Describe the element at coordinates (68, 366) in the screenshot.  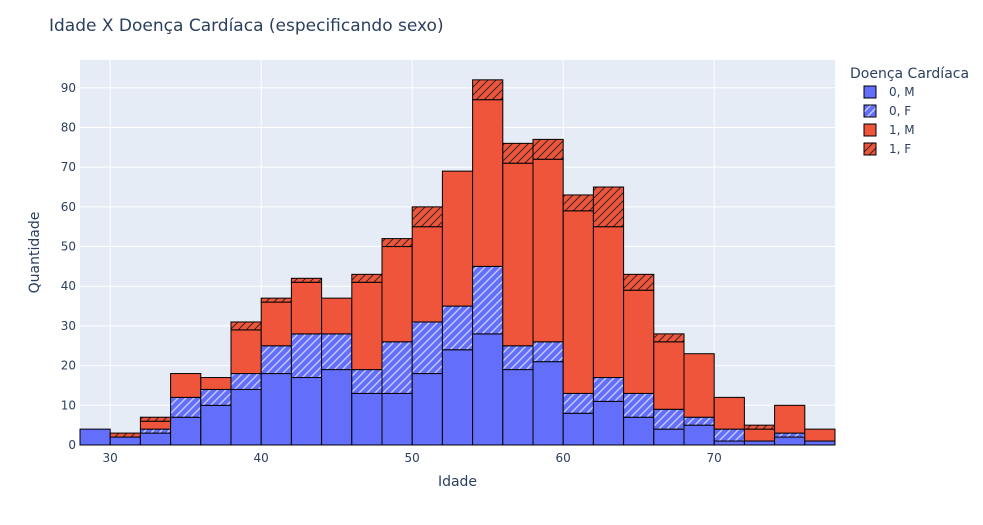
I see `y-tick-label: 20` at that location.